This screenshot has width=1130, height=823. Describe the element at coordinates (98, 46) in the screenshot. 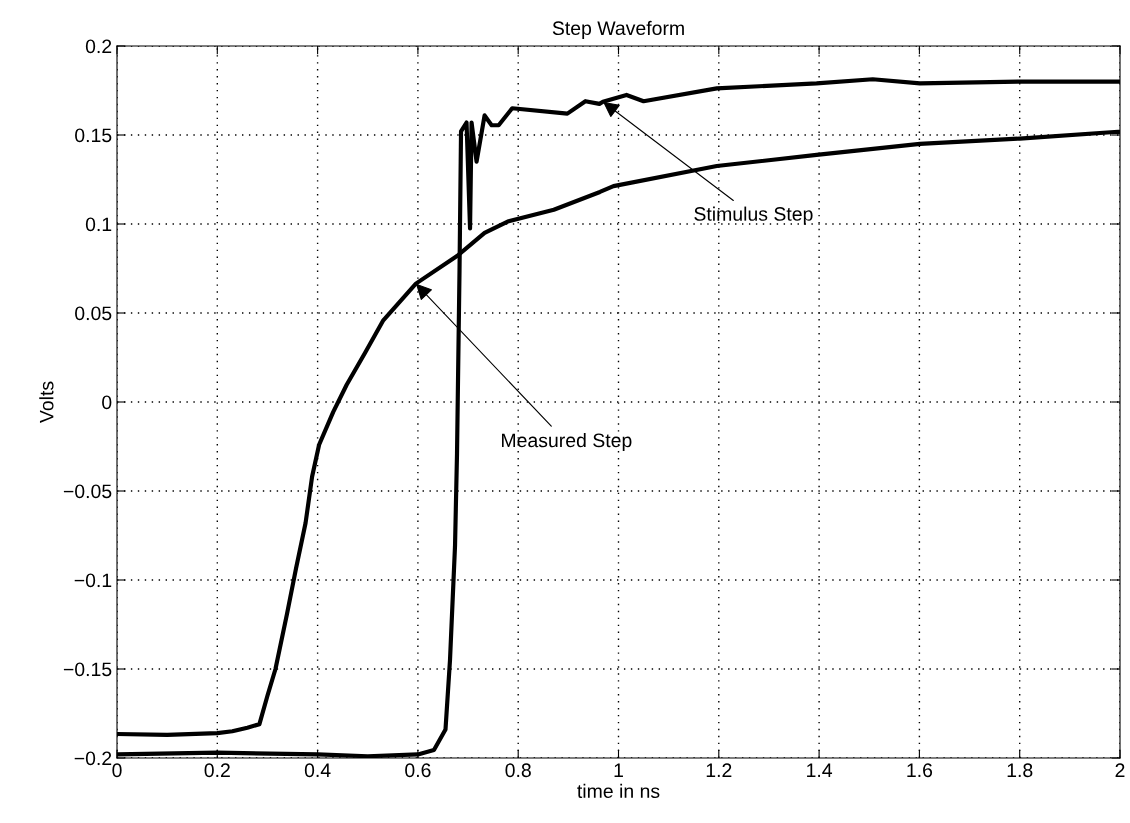

I see `y-tick-label: 0.2` at that location.